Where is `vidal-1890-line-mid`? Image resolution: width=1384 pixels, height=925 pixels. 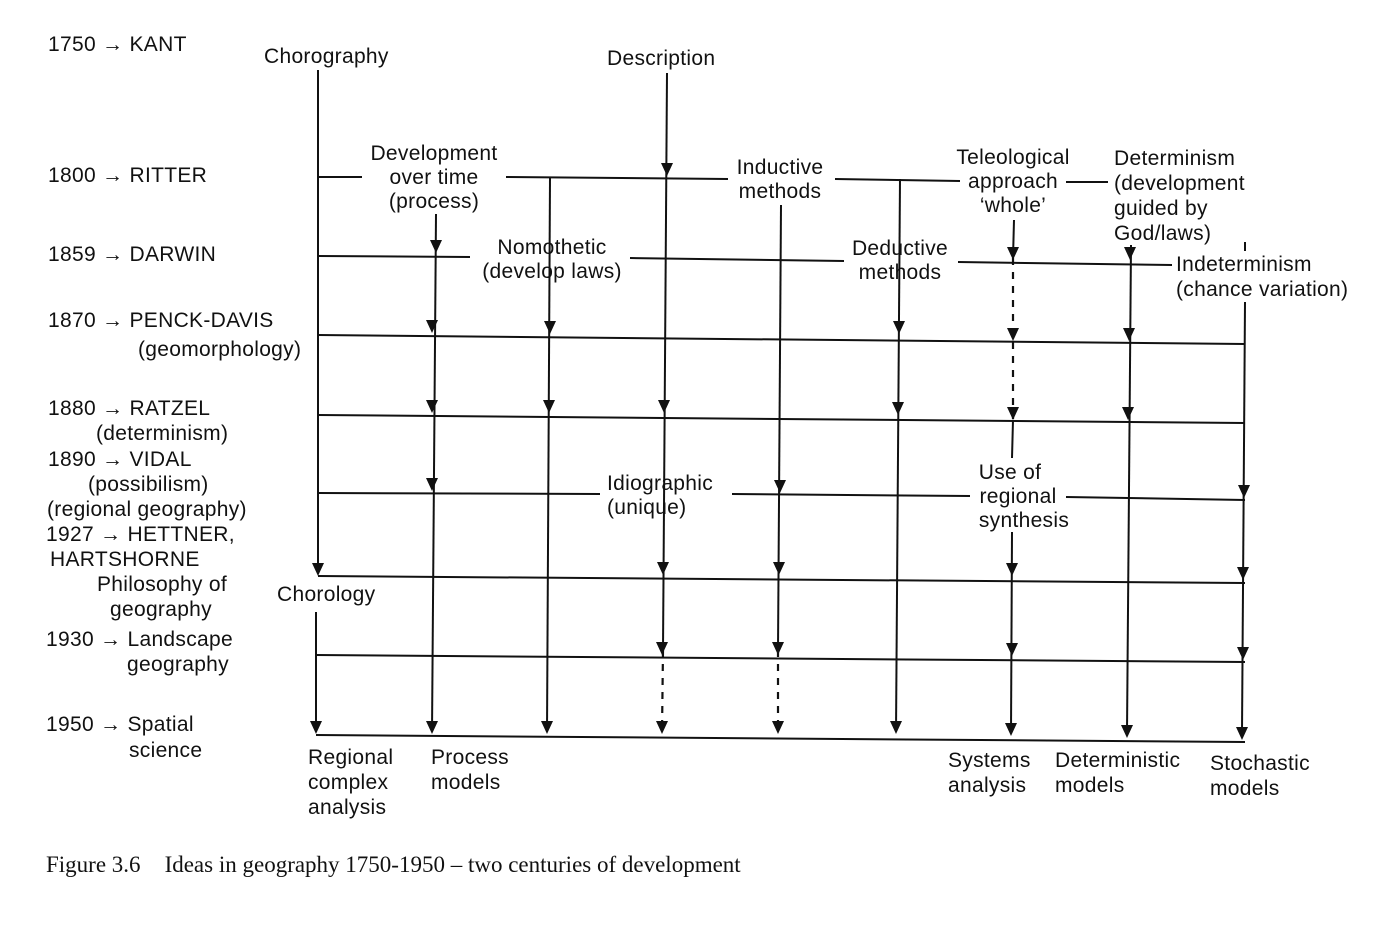 vidal-1890-line-mid is located at coordinates (851, 495).